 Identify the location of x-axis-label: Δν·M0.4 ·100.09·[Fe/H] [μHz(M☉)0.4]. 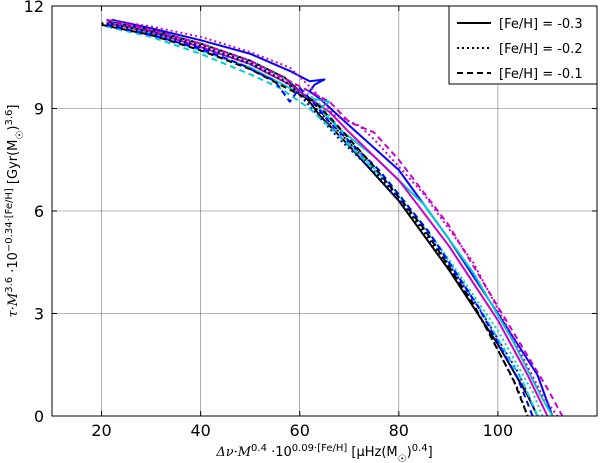
(323, 453).